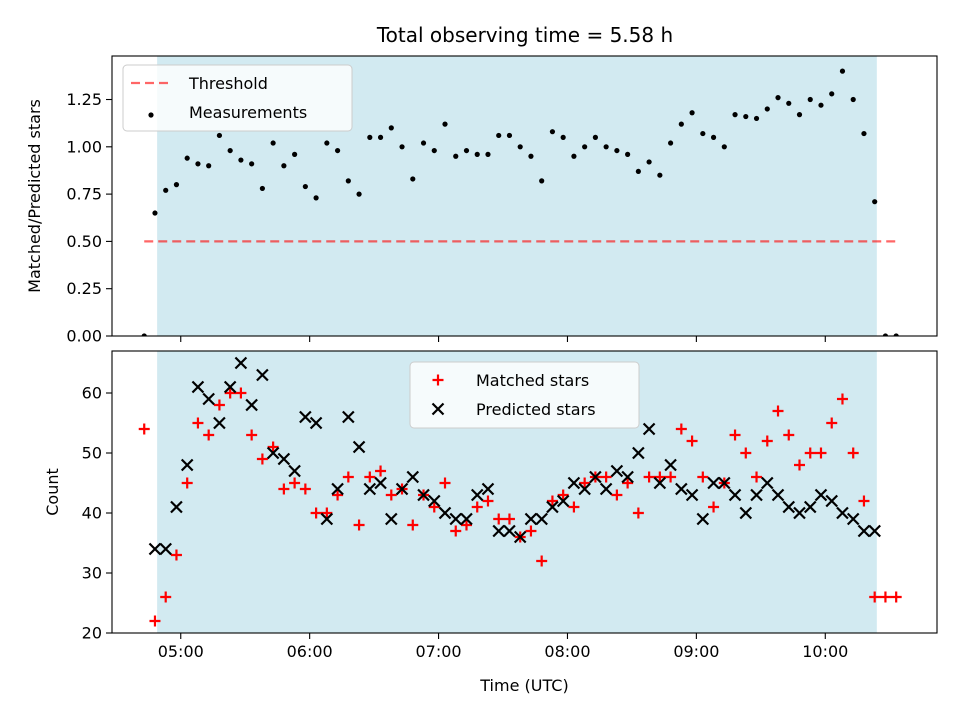 Image resolution: width=960 pixels, height=720 pixels. Describe the element at coordinates (84, 241) in the screenshot. I see `y-tick-label: 0.50` at that location.